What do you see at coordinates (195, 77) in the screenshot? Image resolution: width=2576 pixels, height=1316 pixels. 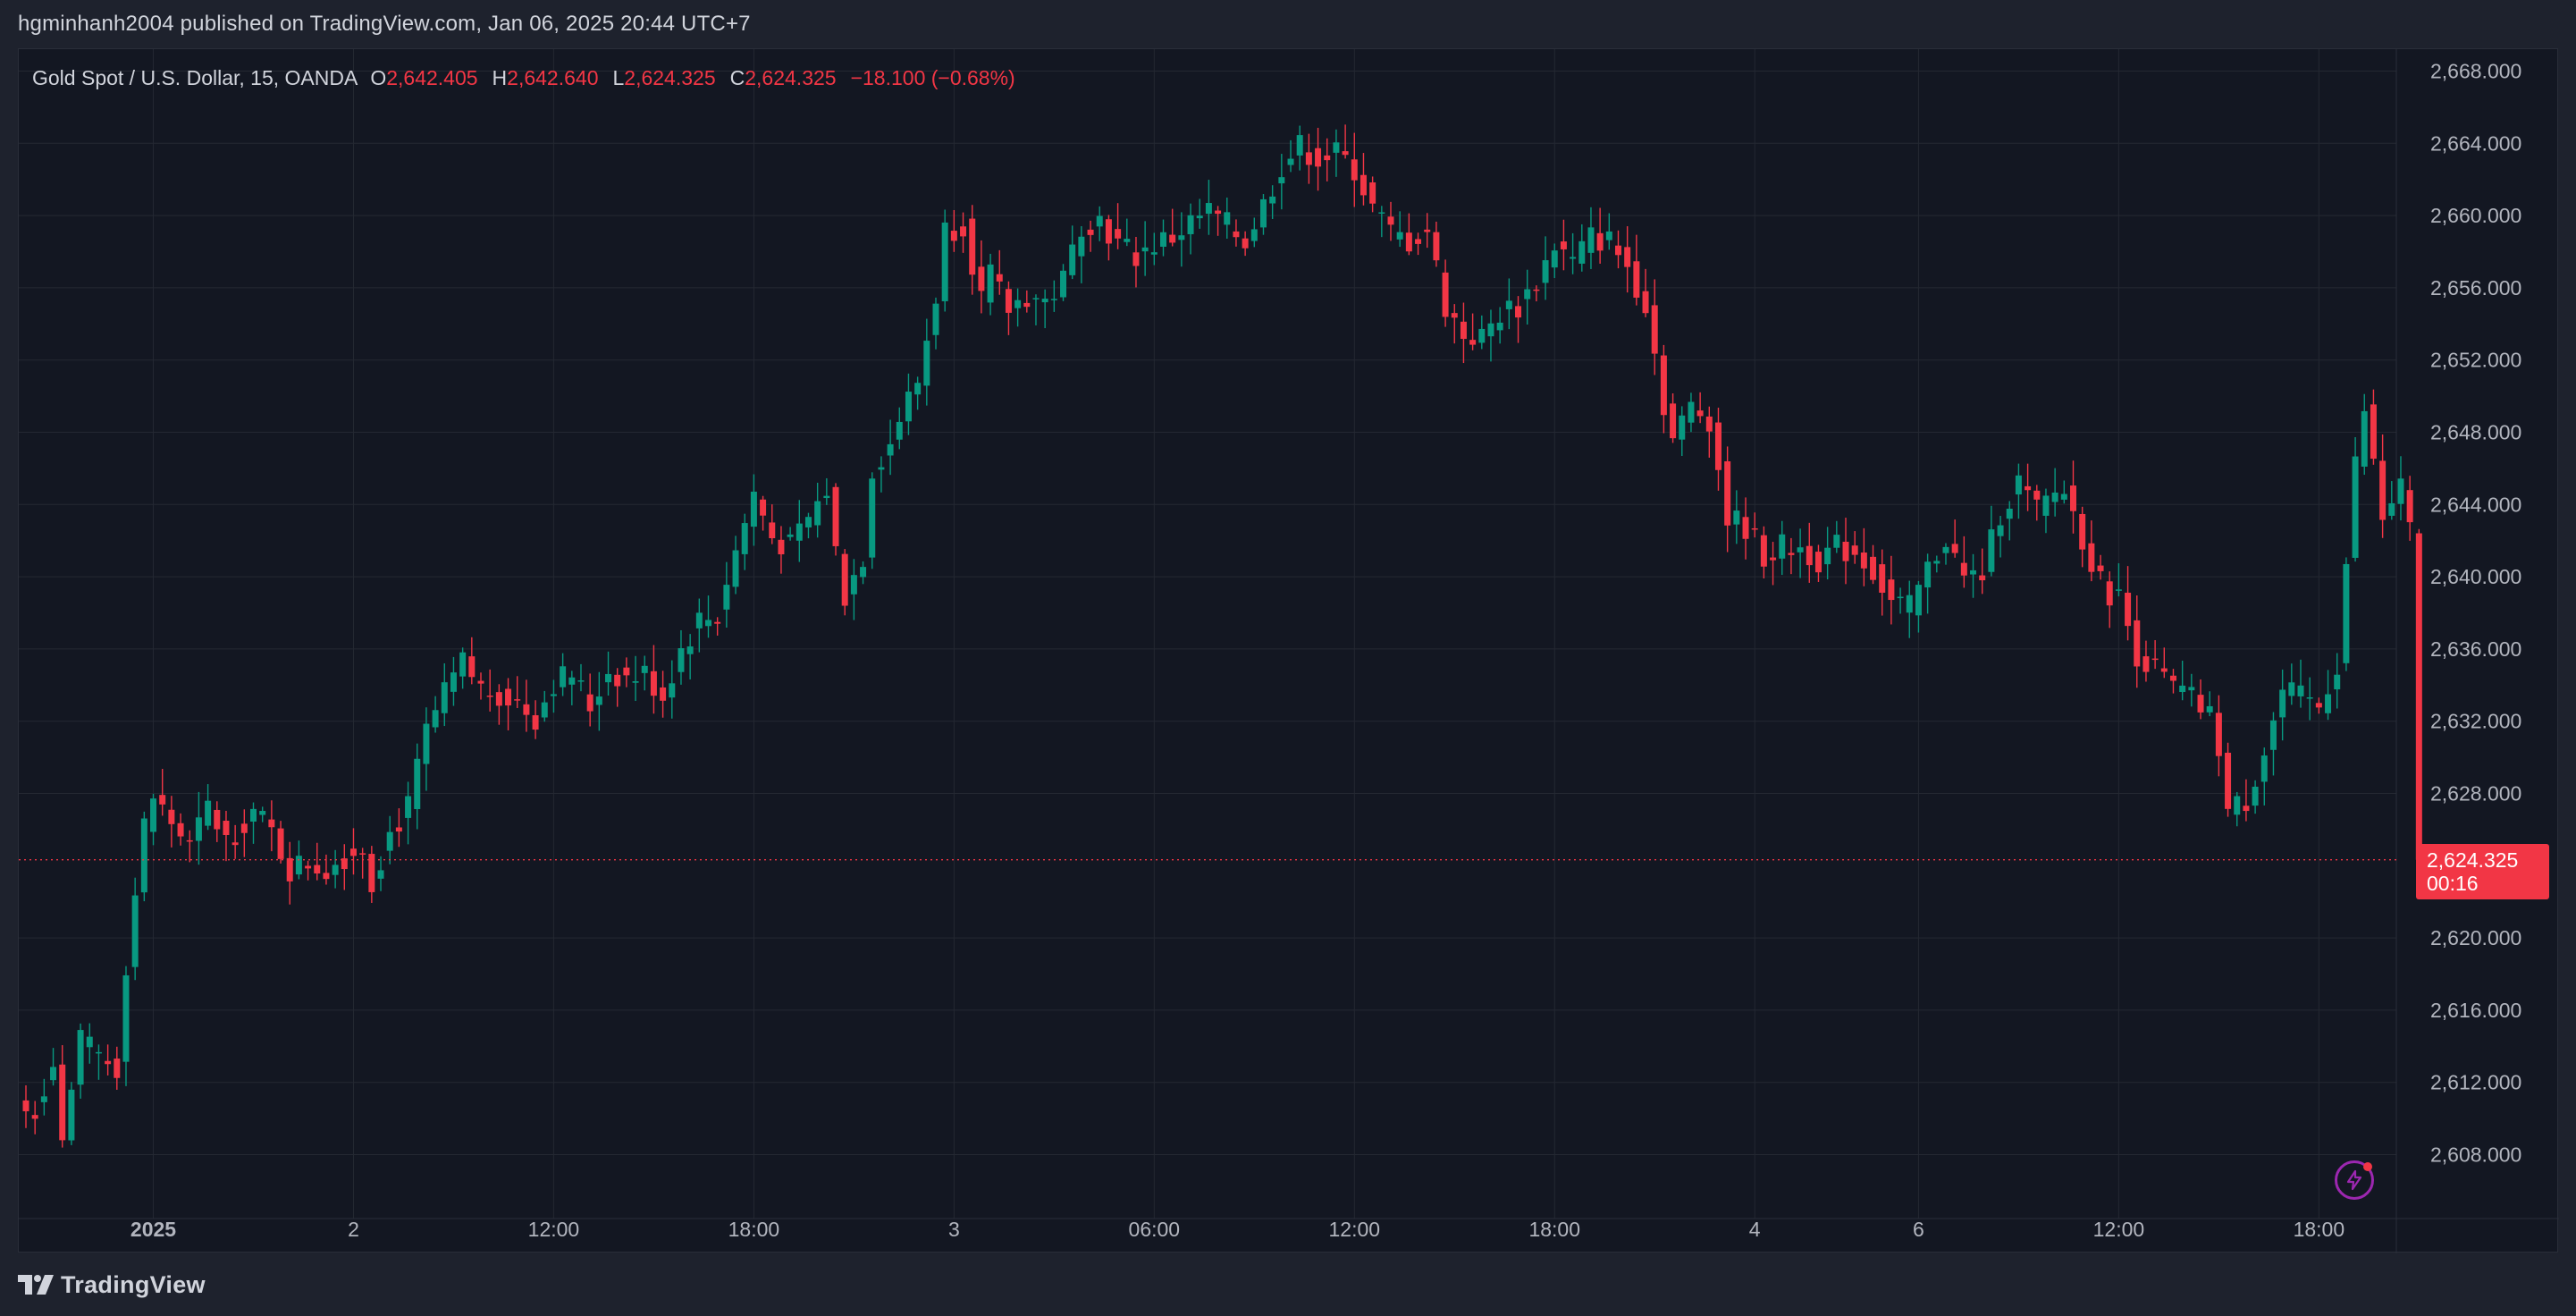 I see `symbol-label: Gold Spot / U.S. Dollar, 15, OANDA` at bounding box center [195, 77].